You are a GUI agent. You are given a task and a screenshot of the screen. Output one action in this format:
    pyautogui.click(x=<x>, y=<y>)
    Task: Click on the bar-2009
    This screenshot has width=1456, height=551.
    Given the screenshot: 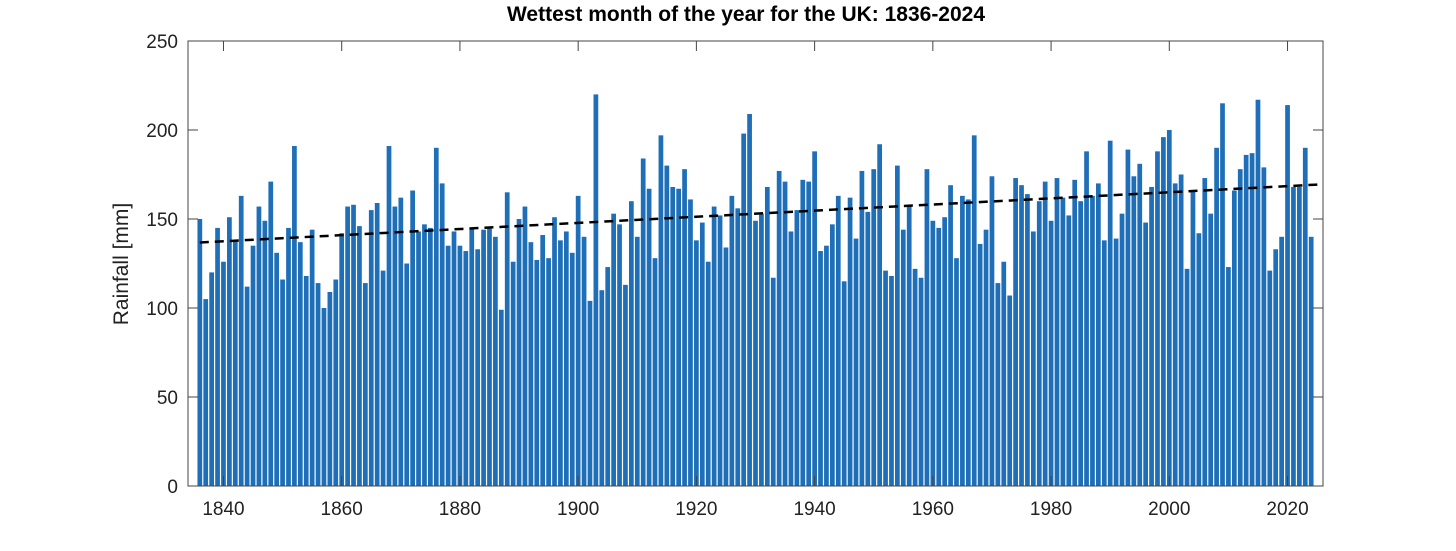 What is the action you would take?
    pyautogui.click(x=1222, y=295)
    